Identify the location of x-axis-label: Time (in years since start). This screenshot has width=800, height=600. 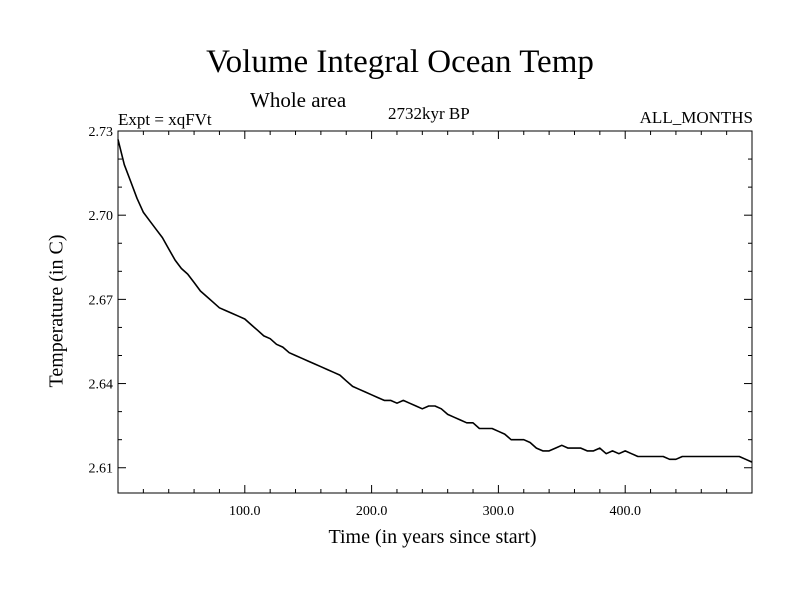
(432, 537).